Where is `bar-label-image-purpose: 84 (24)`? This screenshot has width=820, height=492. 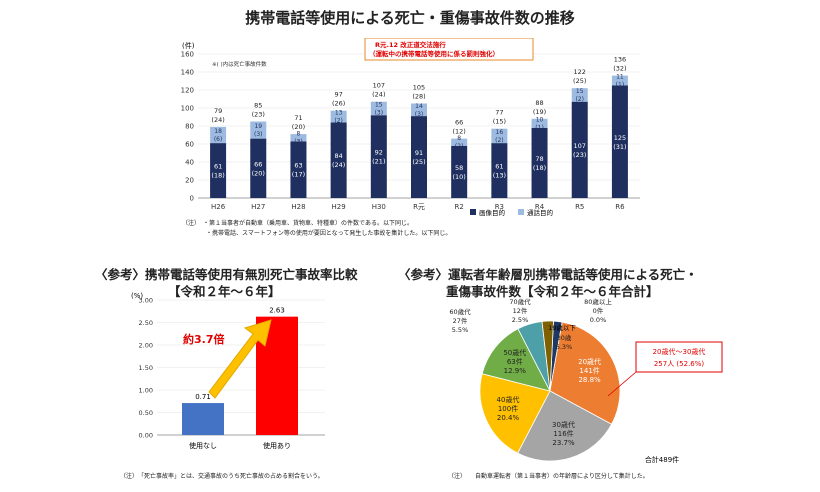 bar-label-image-purpose: 84 (24) is located at coordinates (338, 160).